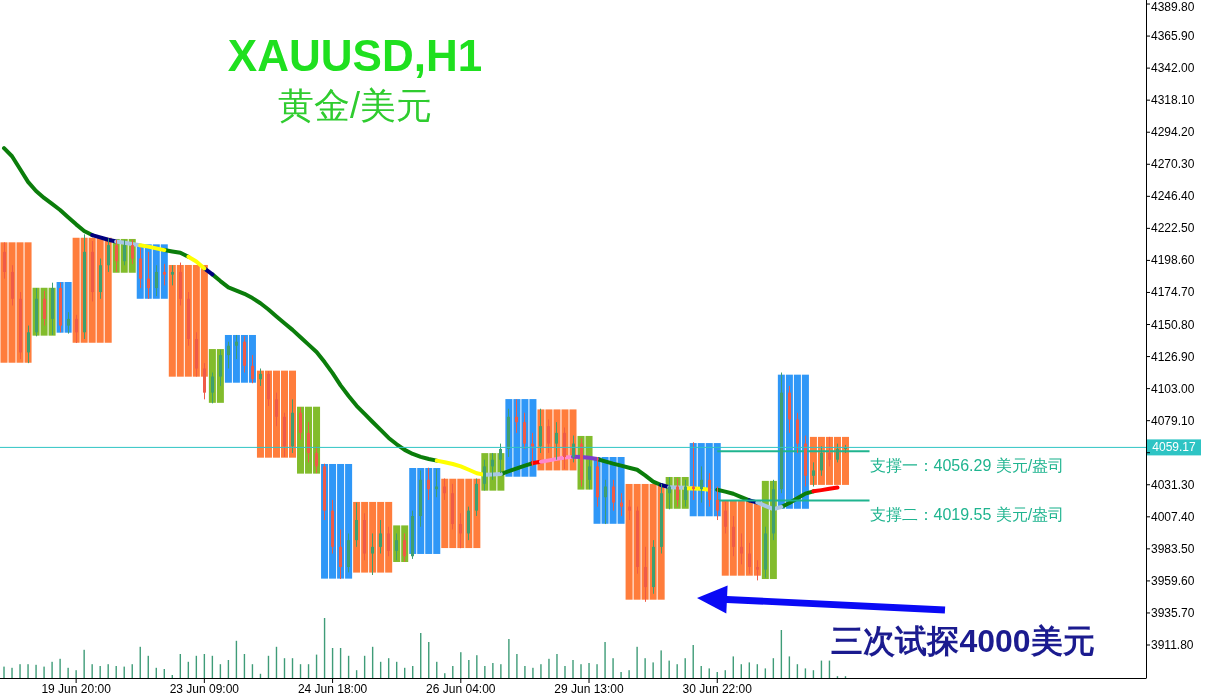  What do you see at coordinates (1173, 356) in the screenshot?
I see `y-tick-label: 4126.90` at bounding box center [1173, 356].